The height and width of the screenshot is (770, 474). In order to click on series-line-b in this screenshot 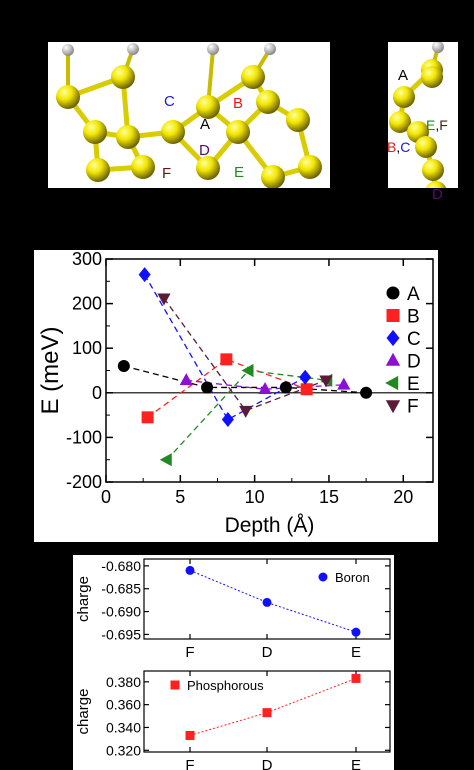, I will do `click(227, 388)`.